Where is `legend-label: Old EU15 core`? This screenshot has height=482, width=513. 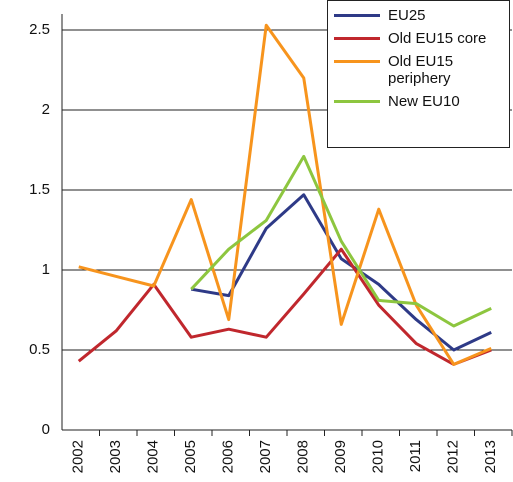
legend-label: Old EU15 core is located at coordinates (437, 38).